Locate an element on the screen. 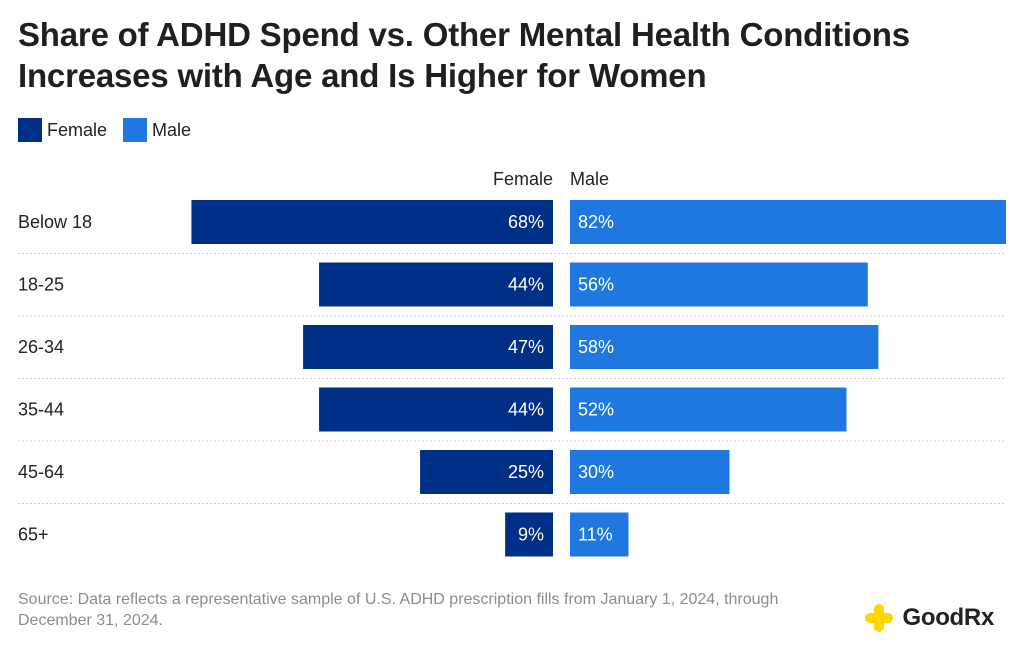 The height and width of the screenshot is (657, 1024). legend-swatch-male is located at coordinates (135, 130).